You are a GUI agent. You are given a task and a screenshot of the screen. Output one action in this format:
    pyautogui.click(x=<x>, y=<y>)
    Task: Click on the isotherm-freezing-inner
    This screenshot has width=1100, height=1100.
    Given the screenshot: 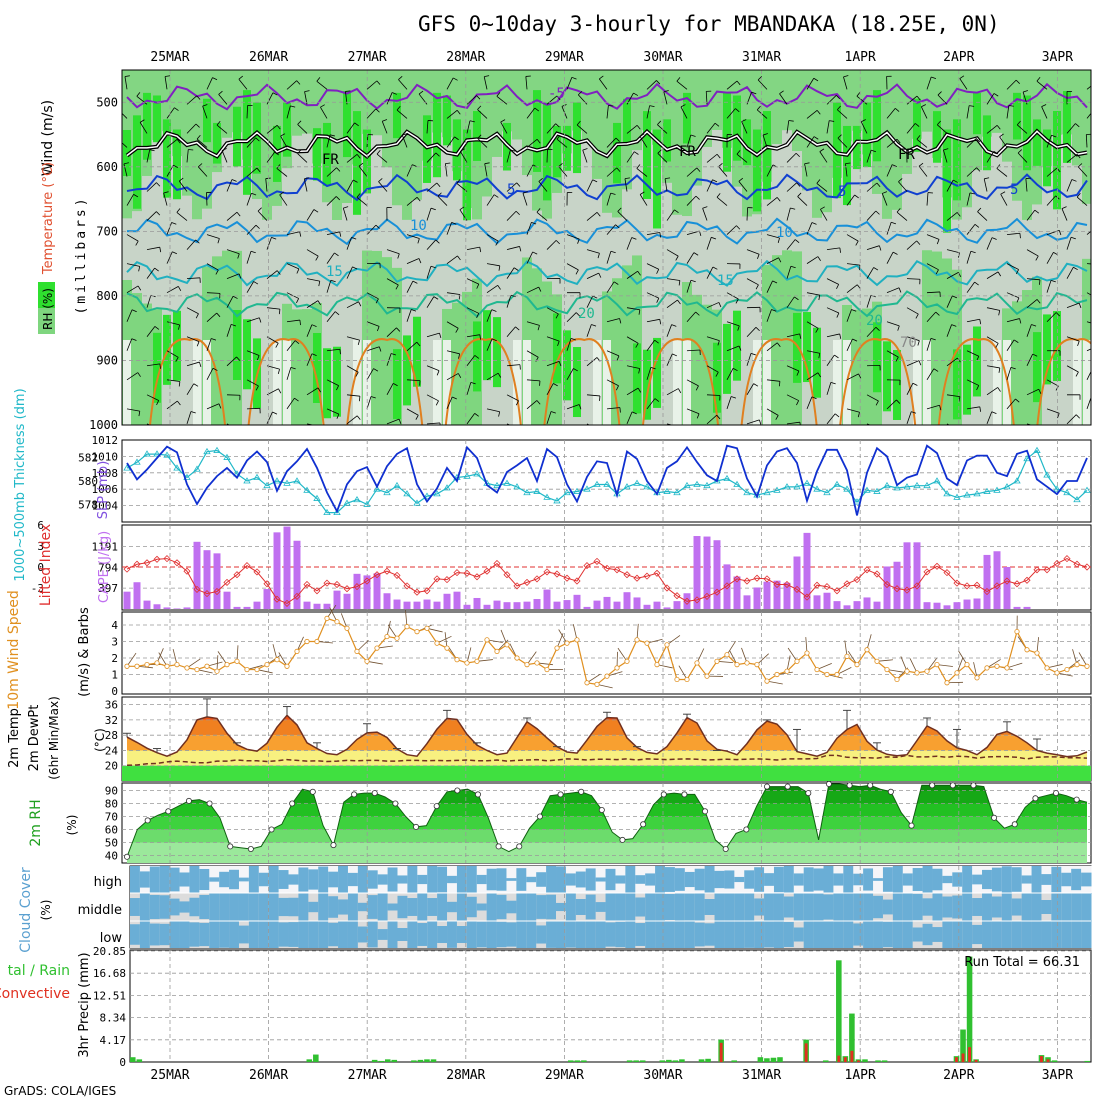 What is the action you would take?
    pyautogui.click(x=607, y=144)
    